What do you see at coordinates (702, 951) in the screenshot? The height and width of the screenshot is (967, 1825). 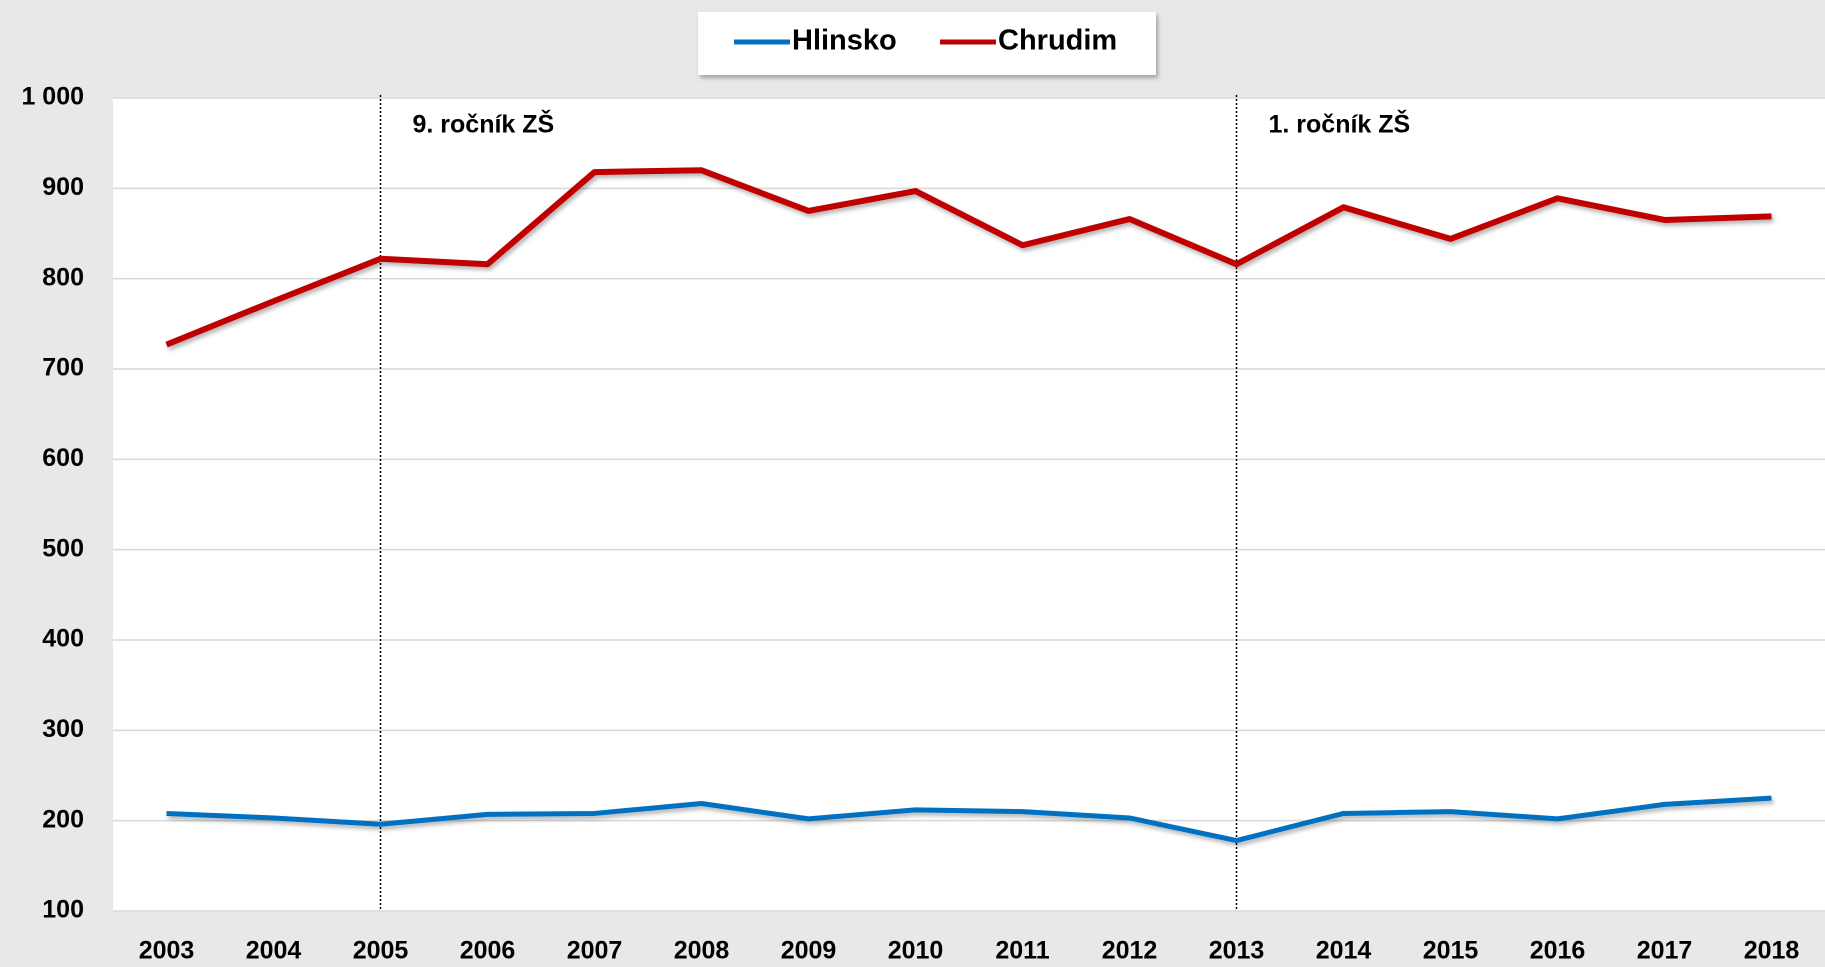 I see `x-tick-label: 2008` at bounding box center [702, 951].